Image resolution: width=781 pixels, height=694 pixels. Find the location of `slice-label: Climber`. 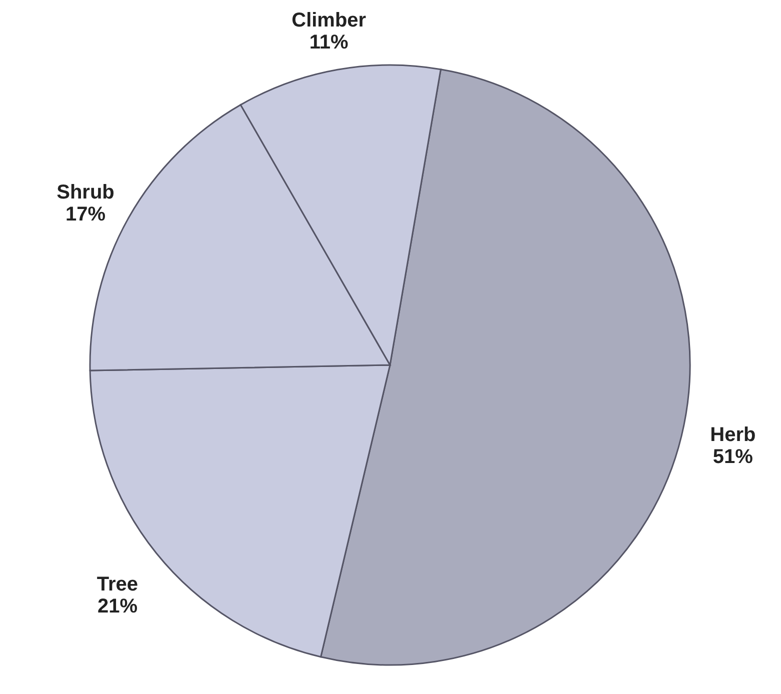

slice-label: Climber is located at coordinates (329, 20).